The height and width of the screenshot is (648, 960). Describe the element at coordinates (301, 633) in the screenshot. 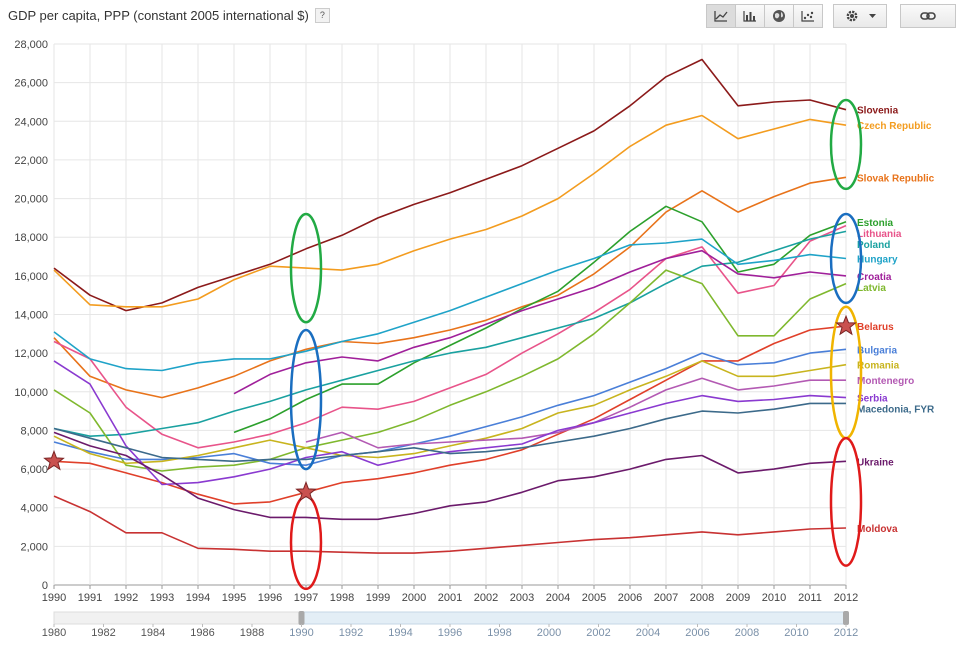

I see `timeline-label: 1990` at that location.